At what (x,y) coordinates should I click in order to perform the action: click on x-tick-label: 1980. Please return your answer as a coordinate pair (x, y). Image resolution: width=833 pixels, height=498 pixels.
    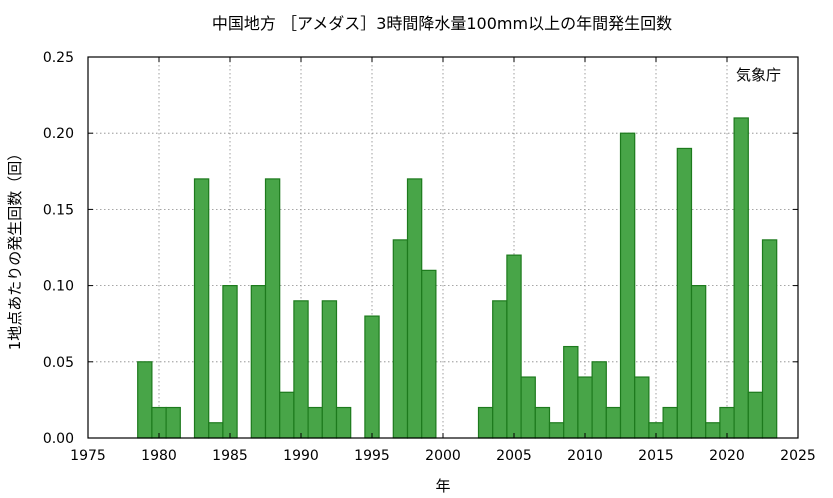
    Looking at the image, I should click on (159, 456).